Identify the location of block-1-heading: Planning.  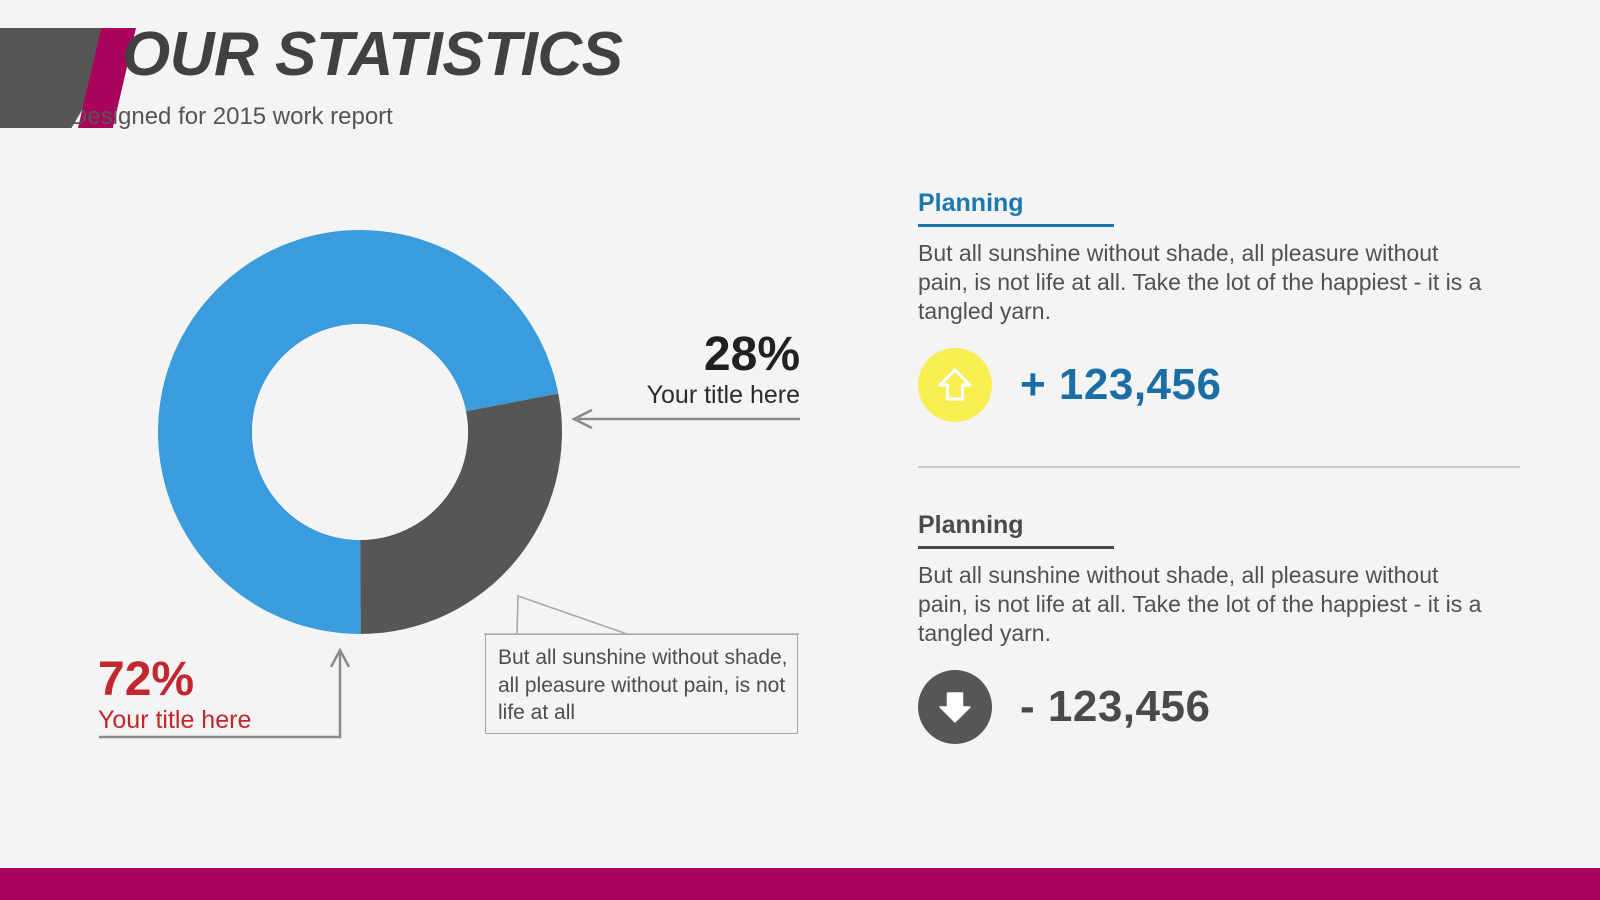
(971, 203).